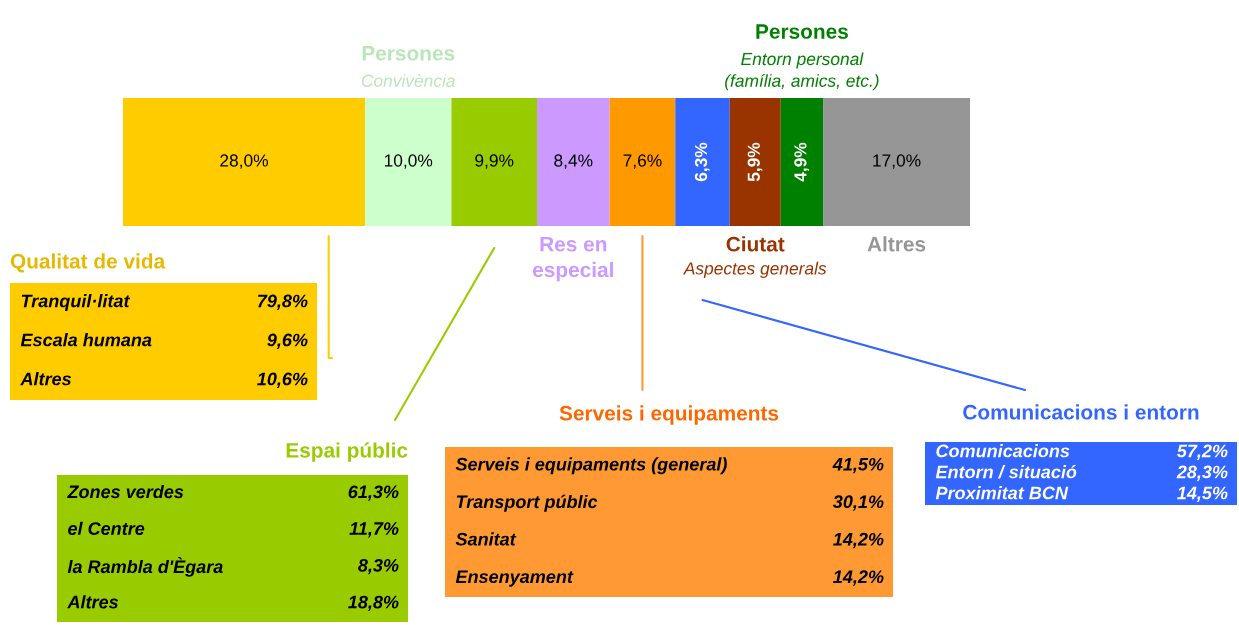 The image size is (1239, 625). I want to click on category-label: Ensenyament, so click(514, 578).